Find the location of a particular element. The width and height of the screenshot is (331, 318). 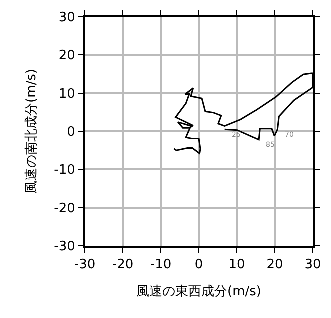

y-tick-label: -10 is located at coordinates (65, 170).